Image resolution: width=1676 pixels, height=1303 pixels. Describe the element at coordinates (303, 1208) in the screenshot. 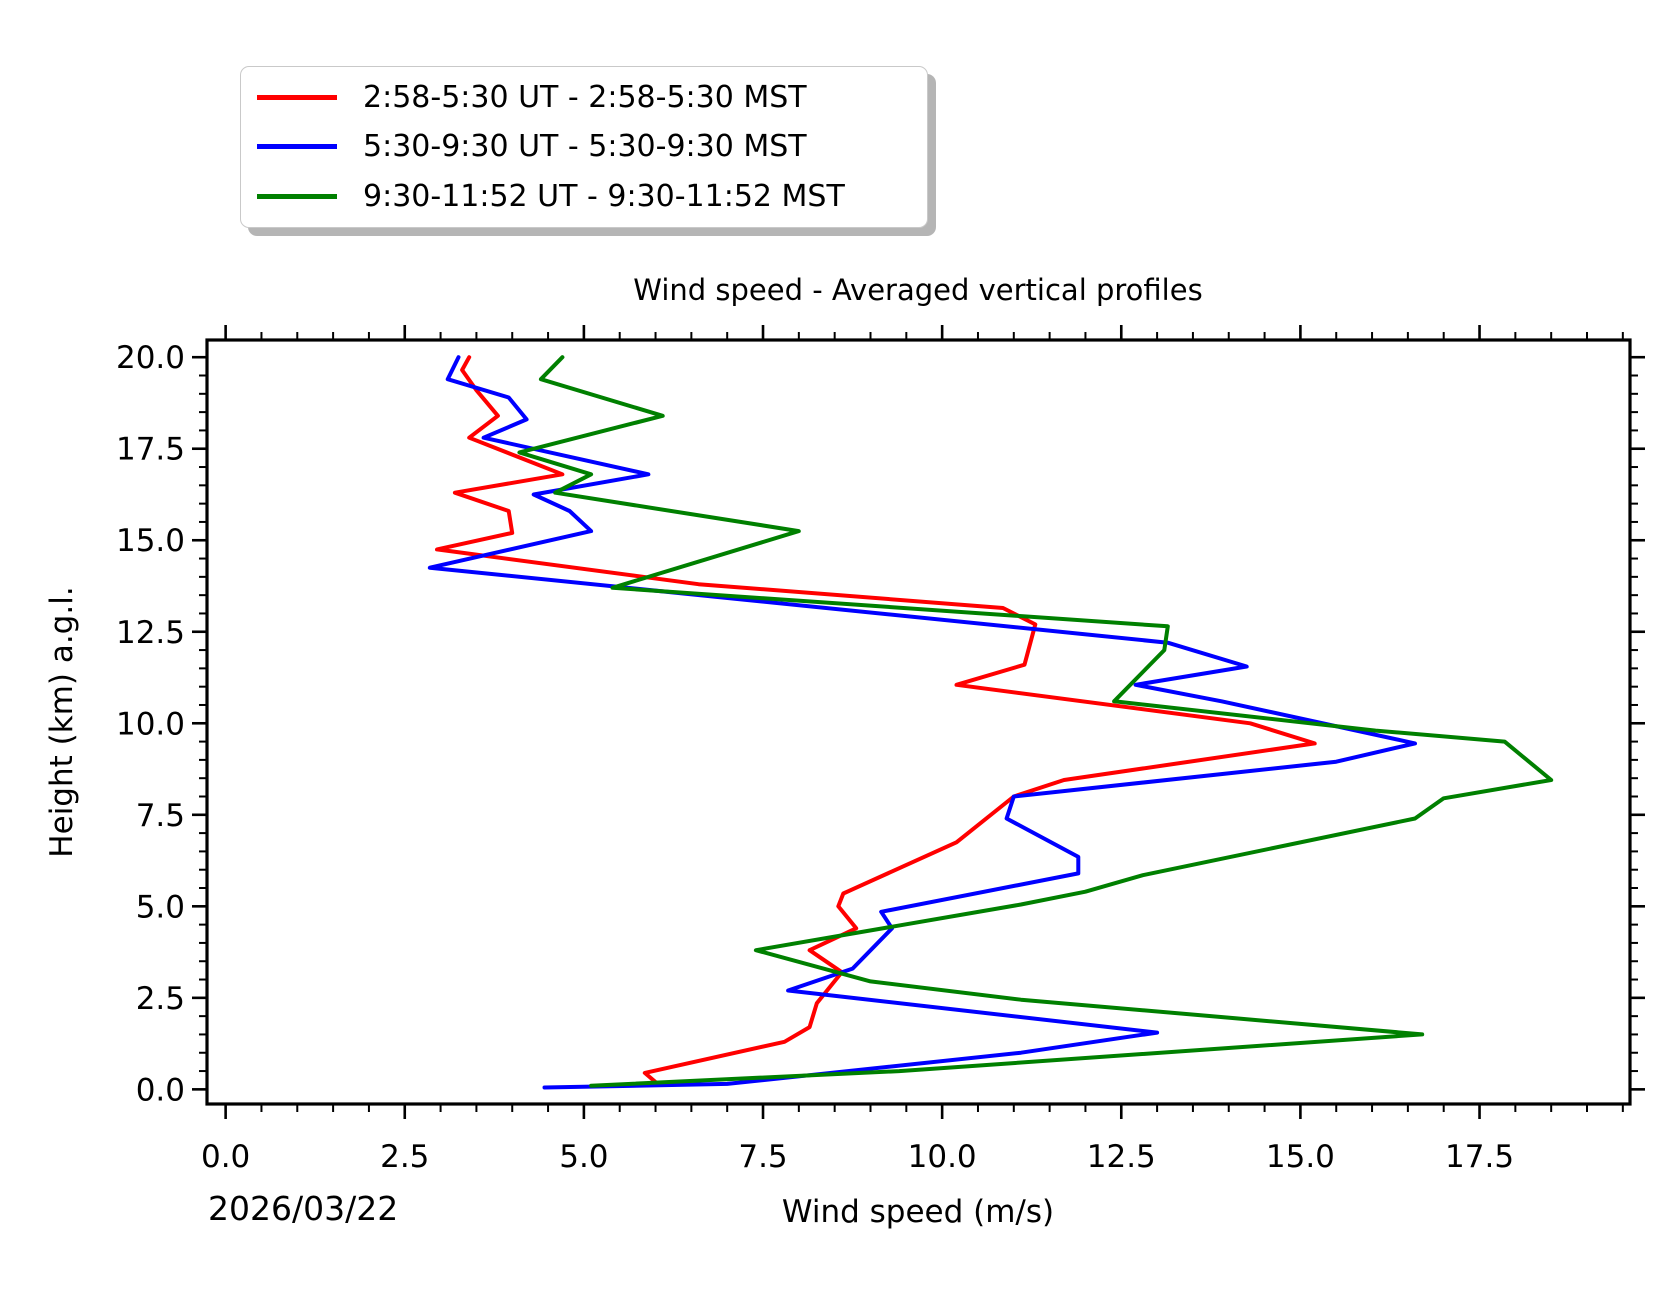

I see `date-annotation: 2026/03/22` at that location.